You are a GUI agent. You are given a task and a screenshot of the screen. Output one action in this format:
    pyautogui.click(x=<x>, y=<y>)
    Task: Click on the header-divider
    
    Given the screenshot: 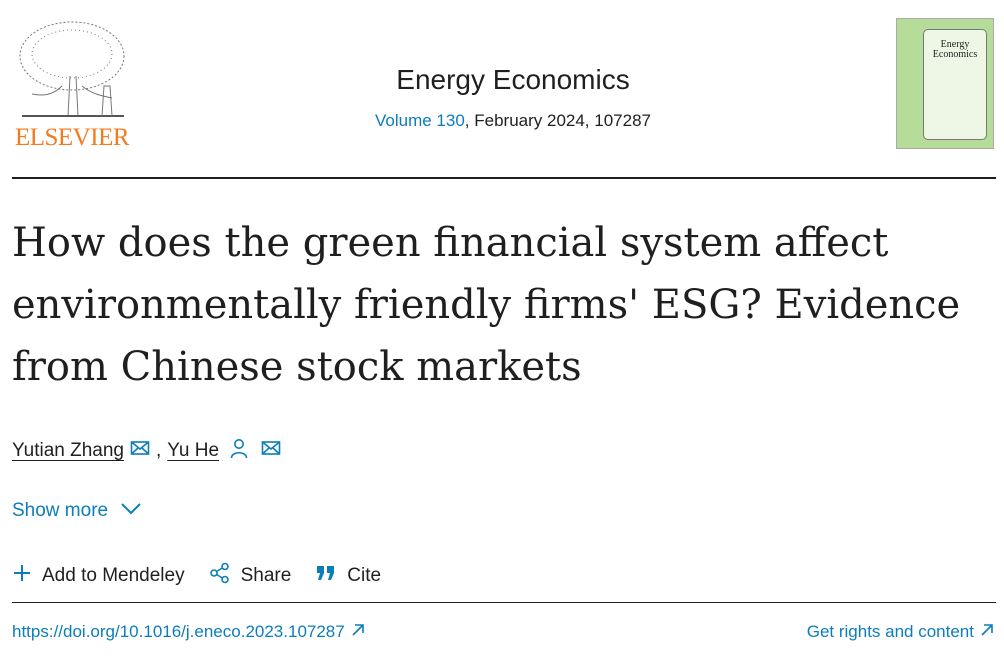 What is the action you would take?
    pyautogui.click(x=504, y=178)
    